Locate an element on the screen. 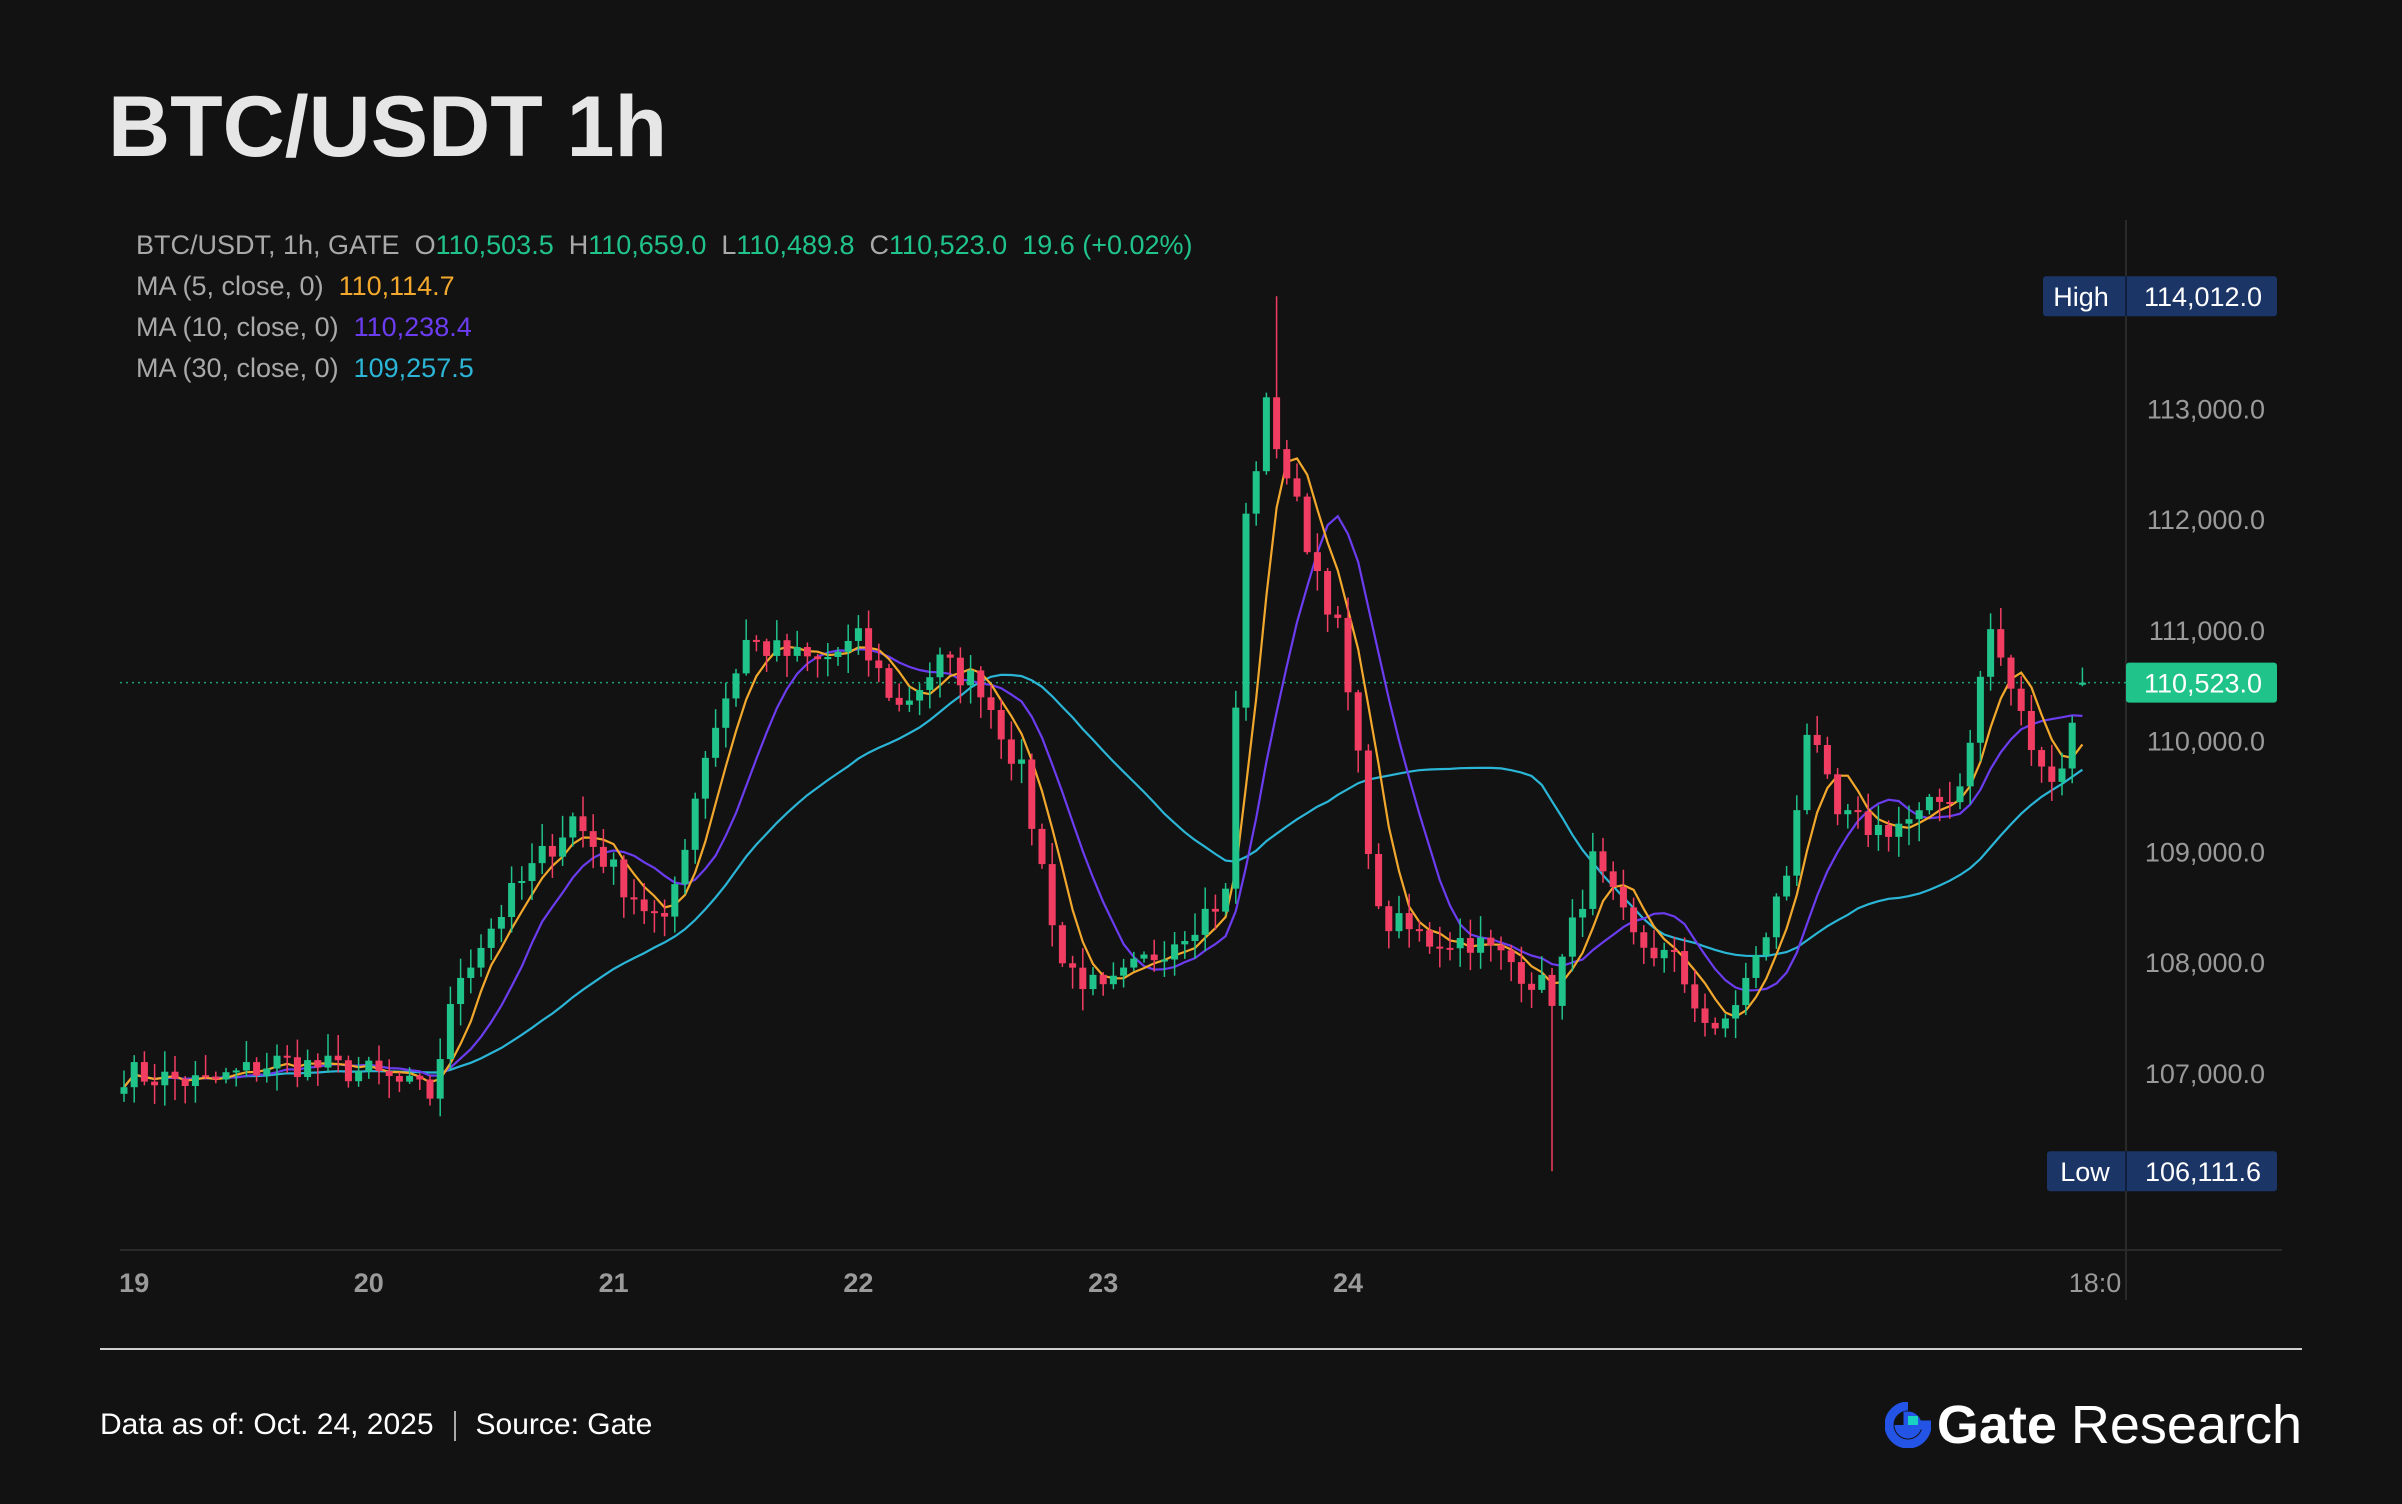  legend-ma5-row: MA (5, close, 0) 110,114.7 is located at coordinates (295, 286).